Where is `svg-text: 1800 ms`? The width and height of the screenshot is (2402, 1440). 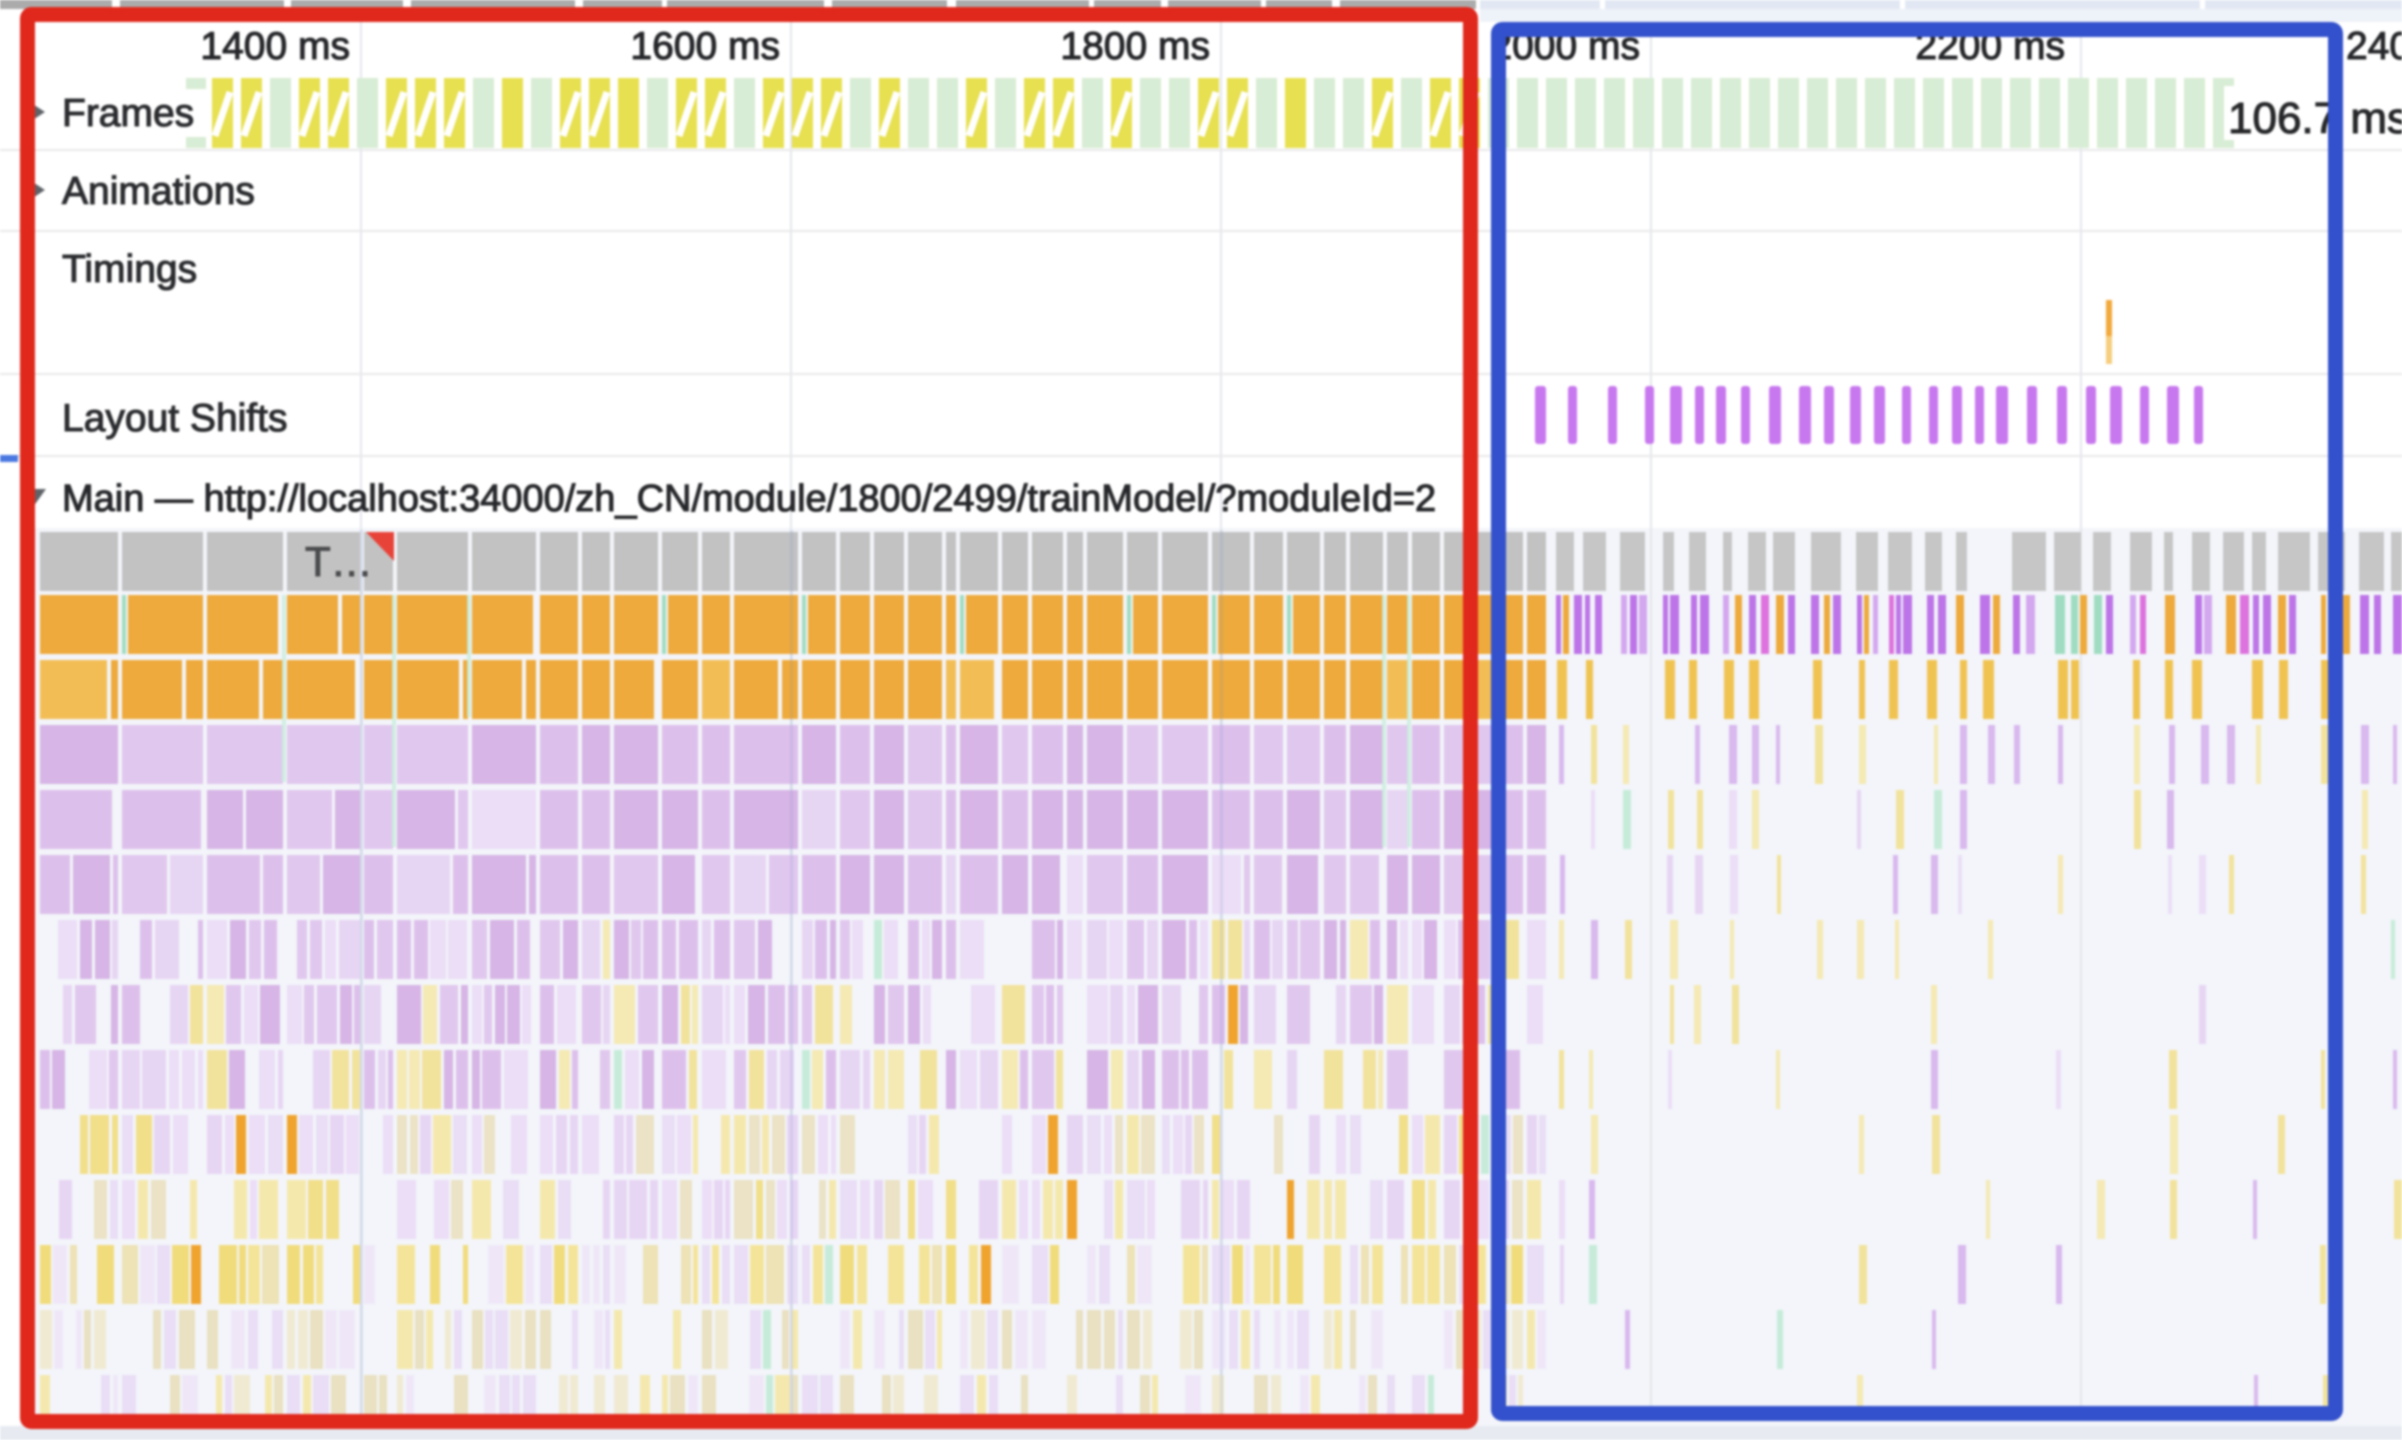
svg-text: 1800 ms is located at coordinates (1135, 46).